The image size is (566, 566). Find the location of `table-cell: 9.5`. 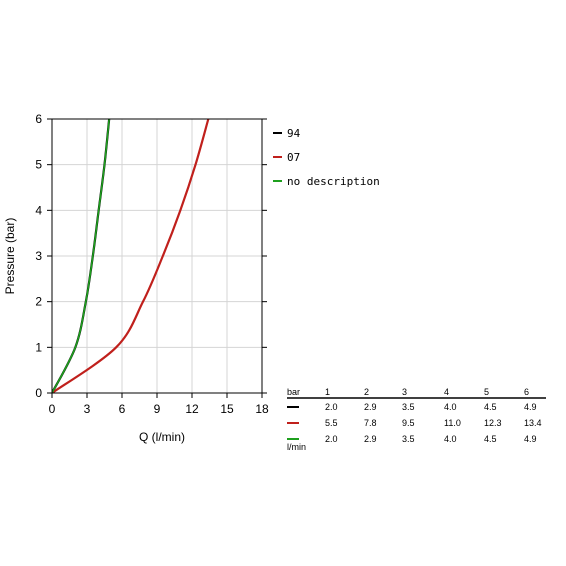

table-cell: 9.5 is located at coordinates (408, 423).